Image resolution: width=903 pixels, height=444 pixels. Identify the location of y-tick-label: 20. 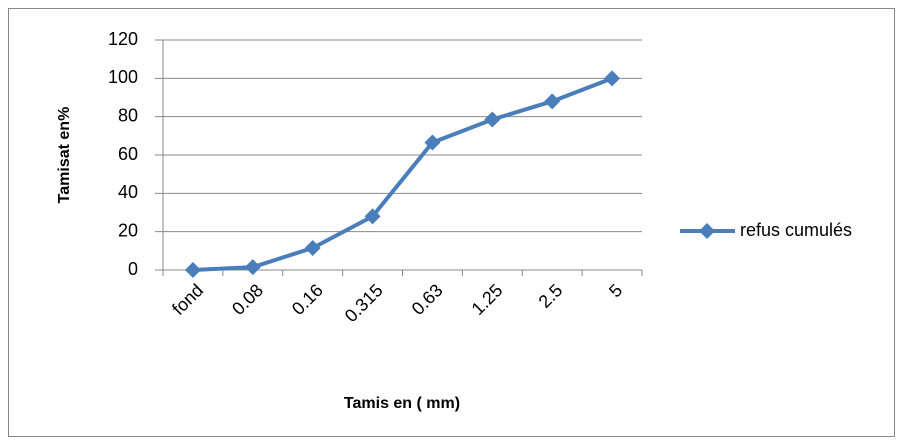
(128, 230).